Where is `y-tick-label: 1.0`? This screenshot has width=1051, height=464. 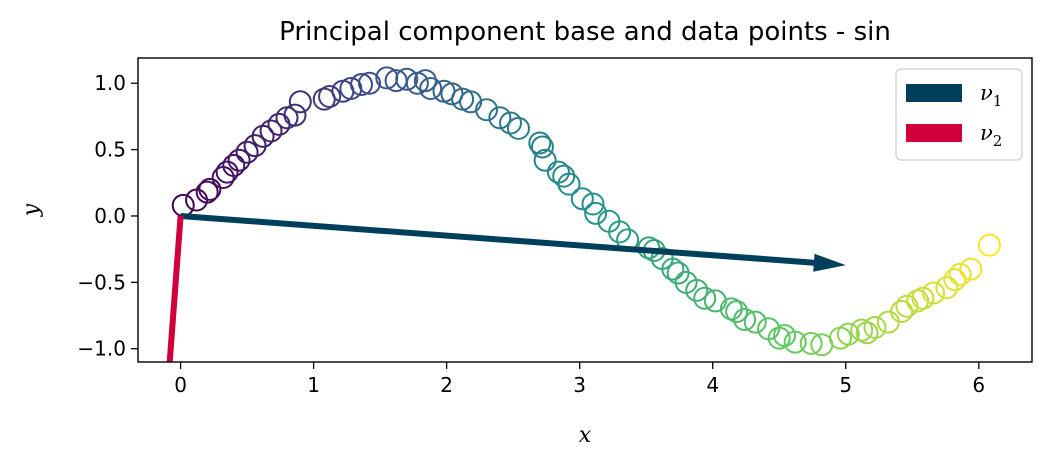
y-tick-label: 1.0 is located at coordinates (110, 83).